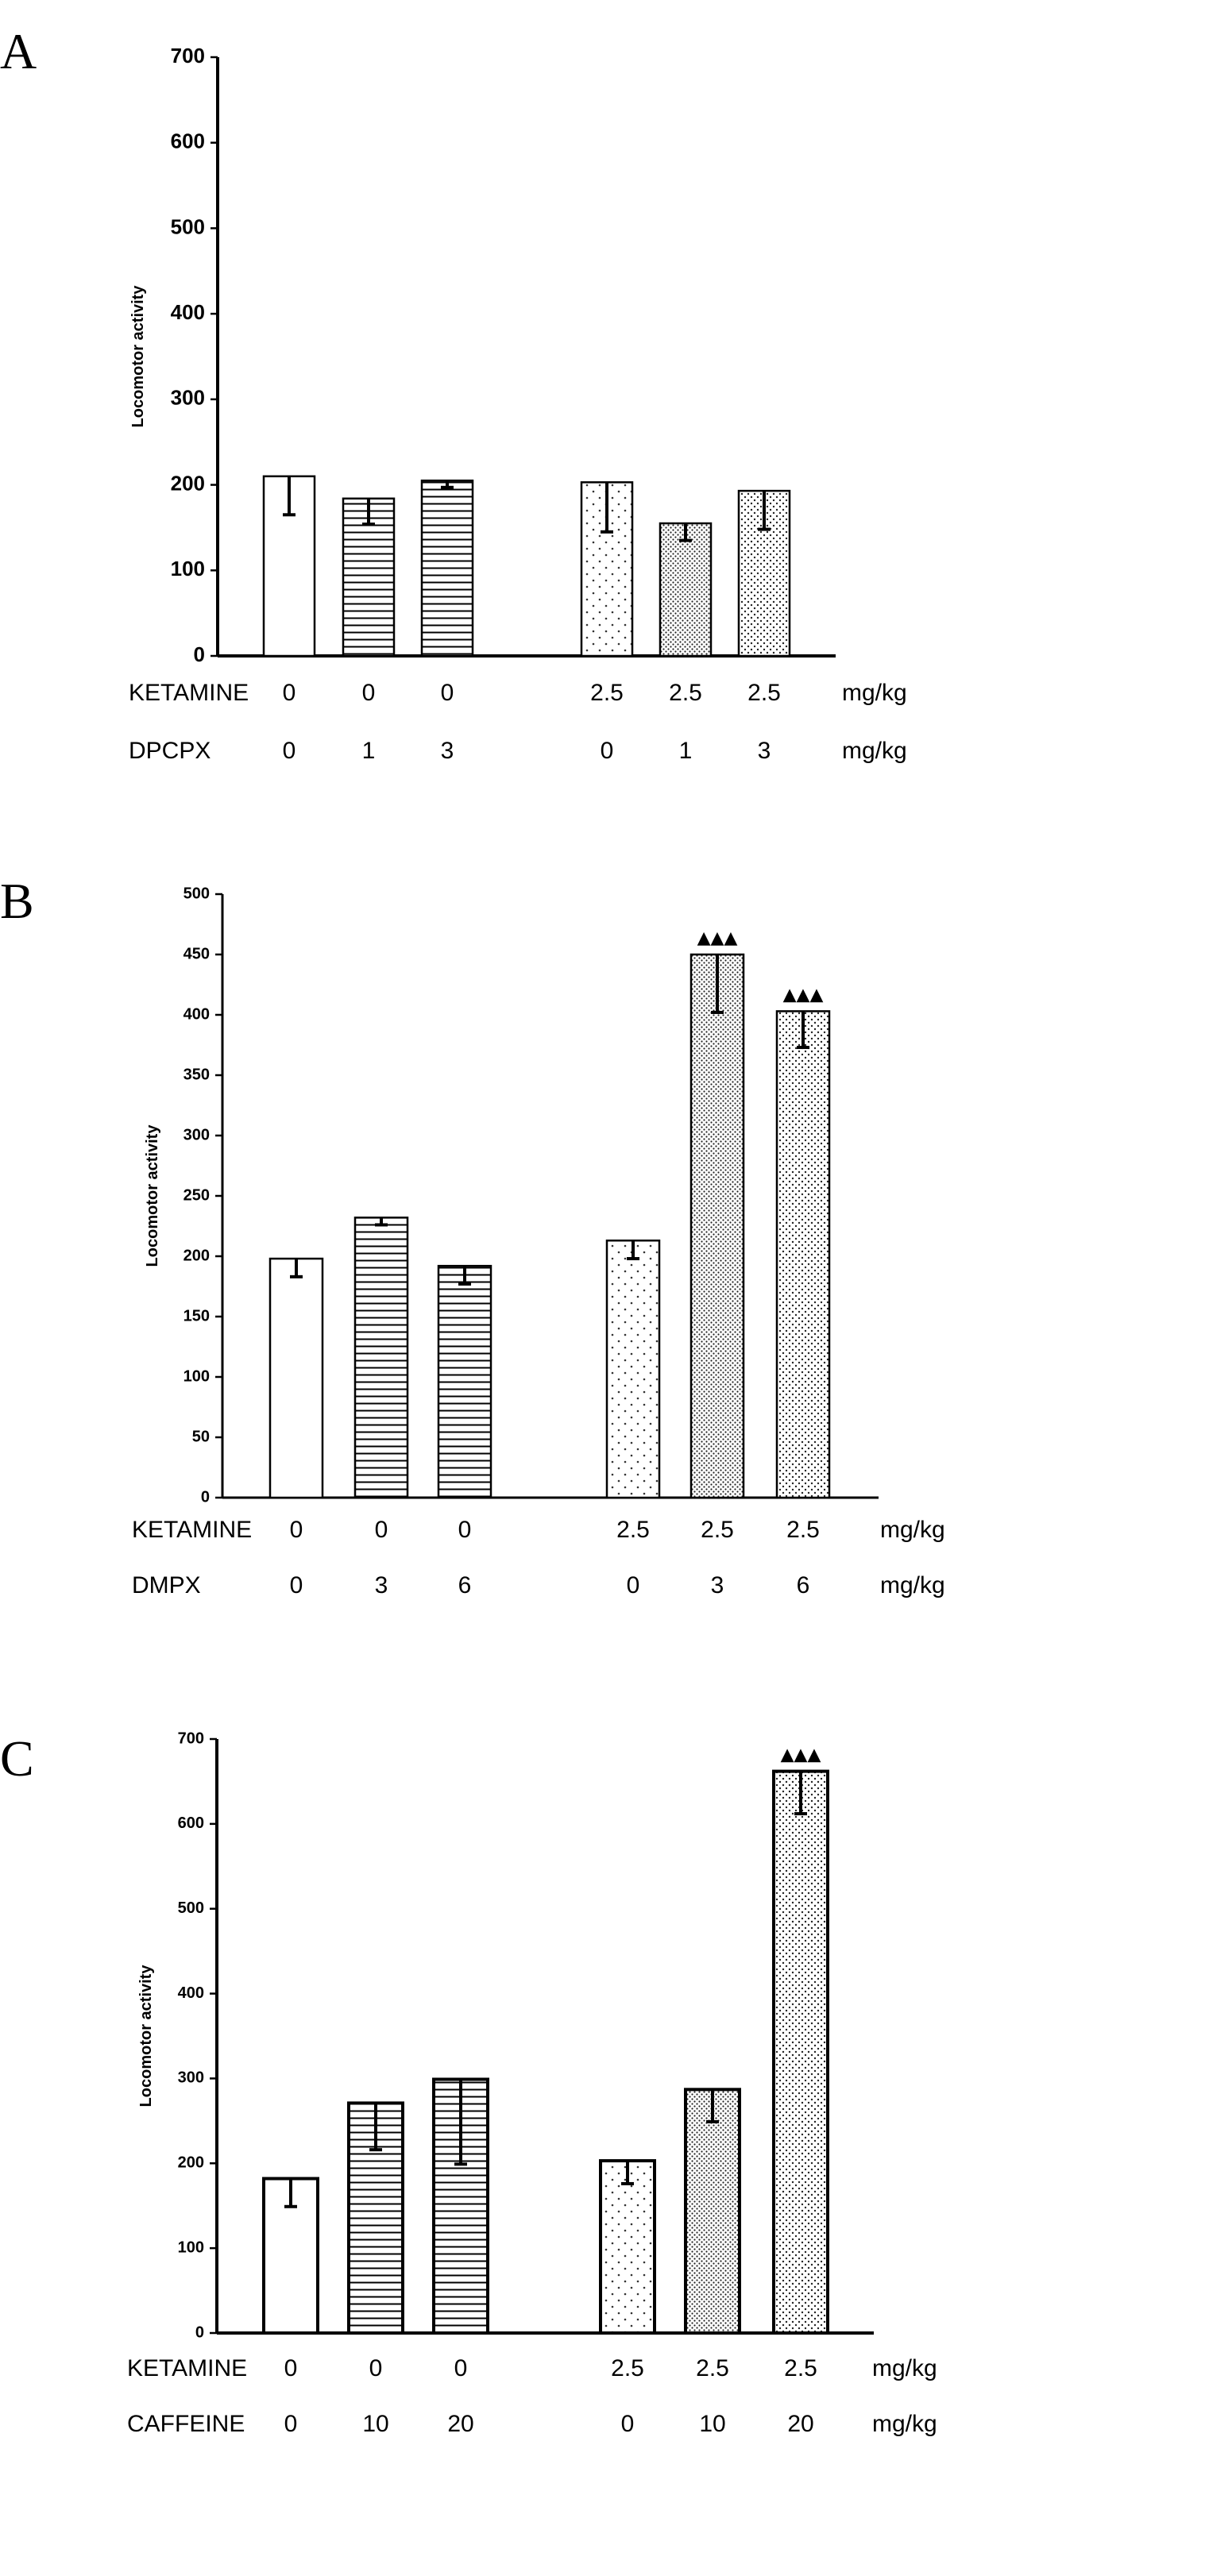 The height and width of the screenshot is (2576, 1209). Describe the element at coordinates (186, 2424) in the screenshot. I see `row-label: CAFFEINE` at that location.